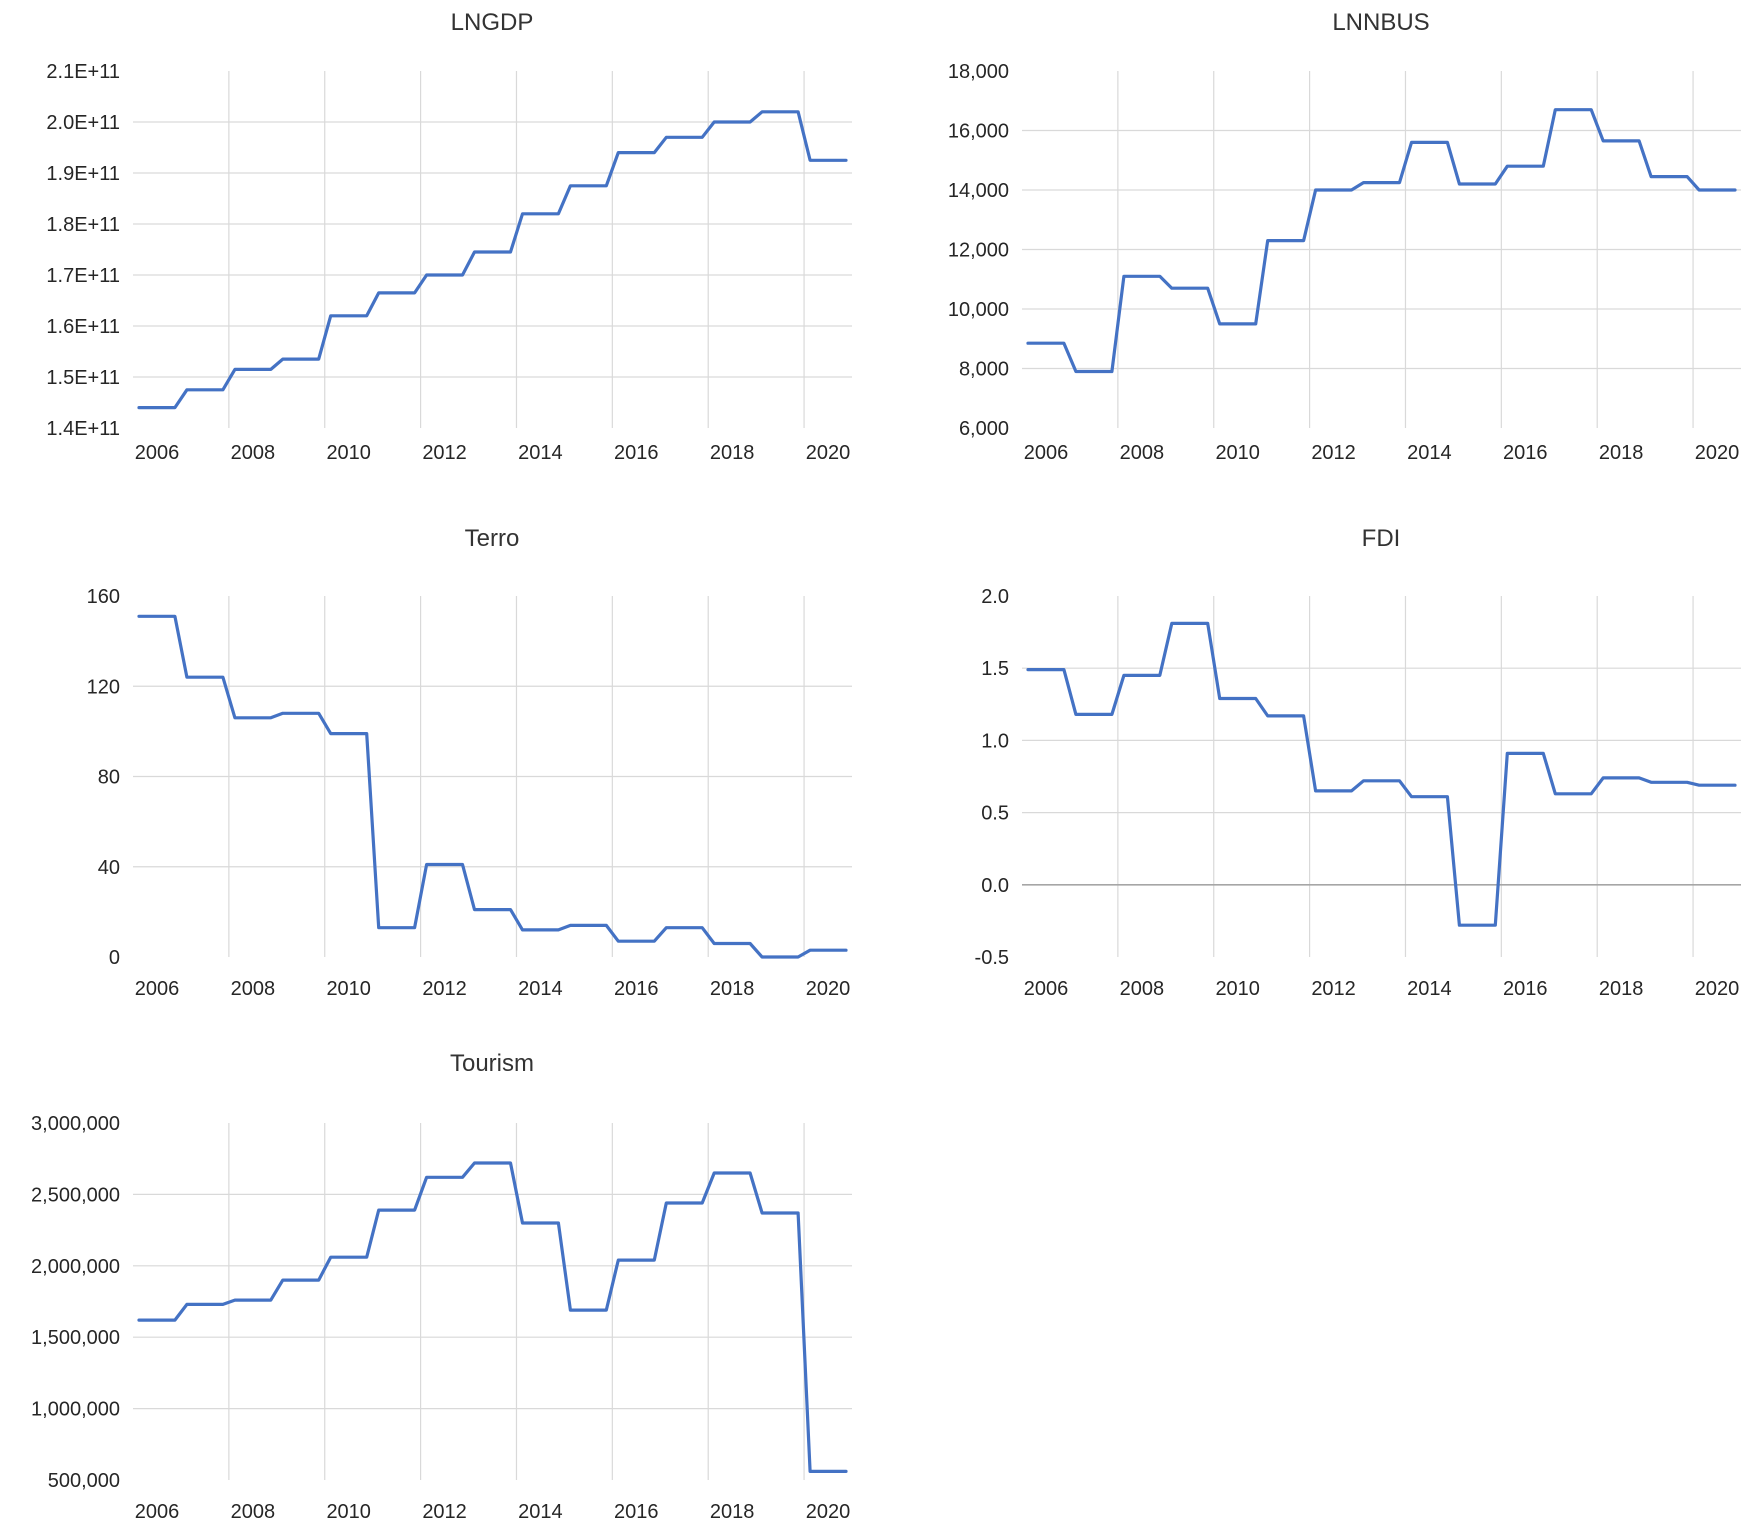  Describe the element at coordinates (492, 1063) in the screenshot. I see `chart-title-tourism: Tourism` at that location.